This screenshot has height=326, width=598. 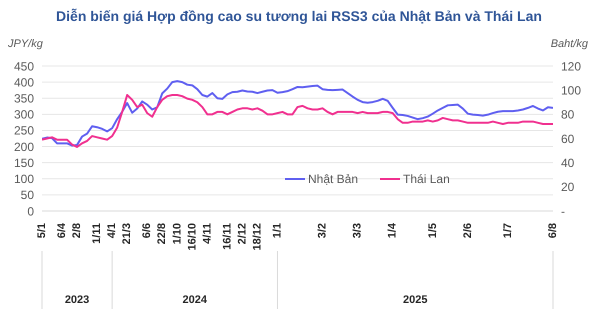 I want to click on y-tick-label: 100, so click(x=24, y=179).